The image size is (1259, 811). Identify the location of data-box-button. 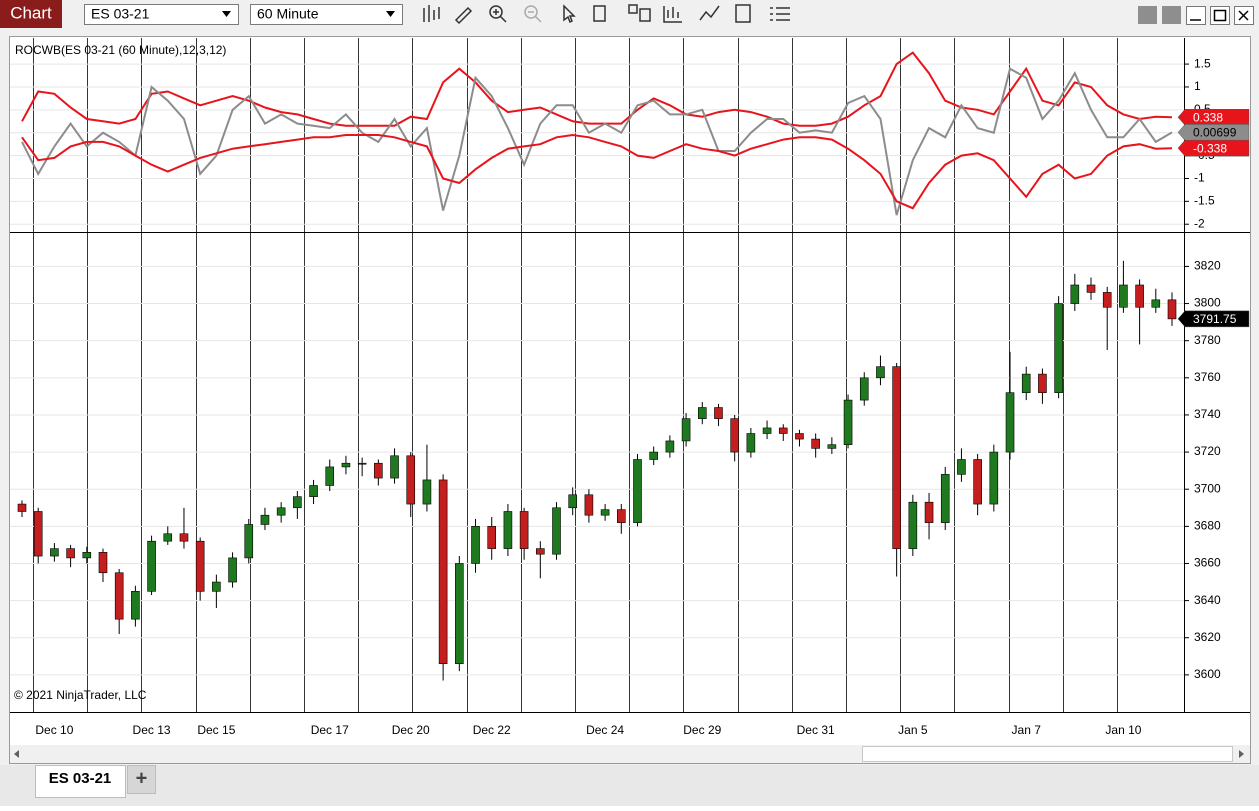
(599, 13).